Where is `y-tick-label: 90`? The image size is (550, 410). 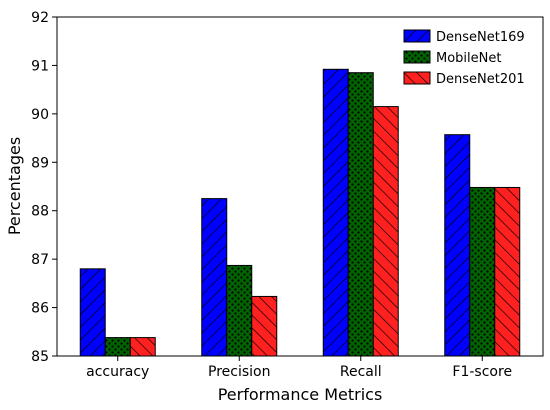 y-tick-label: 90 is located at coordinates (40, 115).